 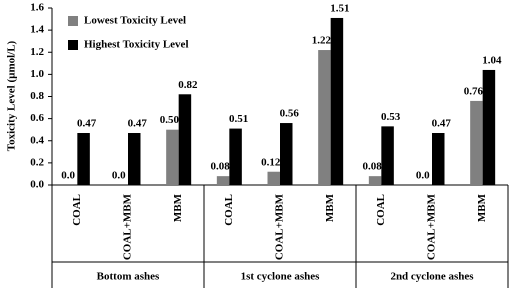 I want to click on value-label: 0.12, so click(x=271, y=162).